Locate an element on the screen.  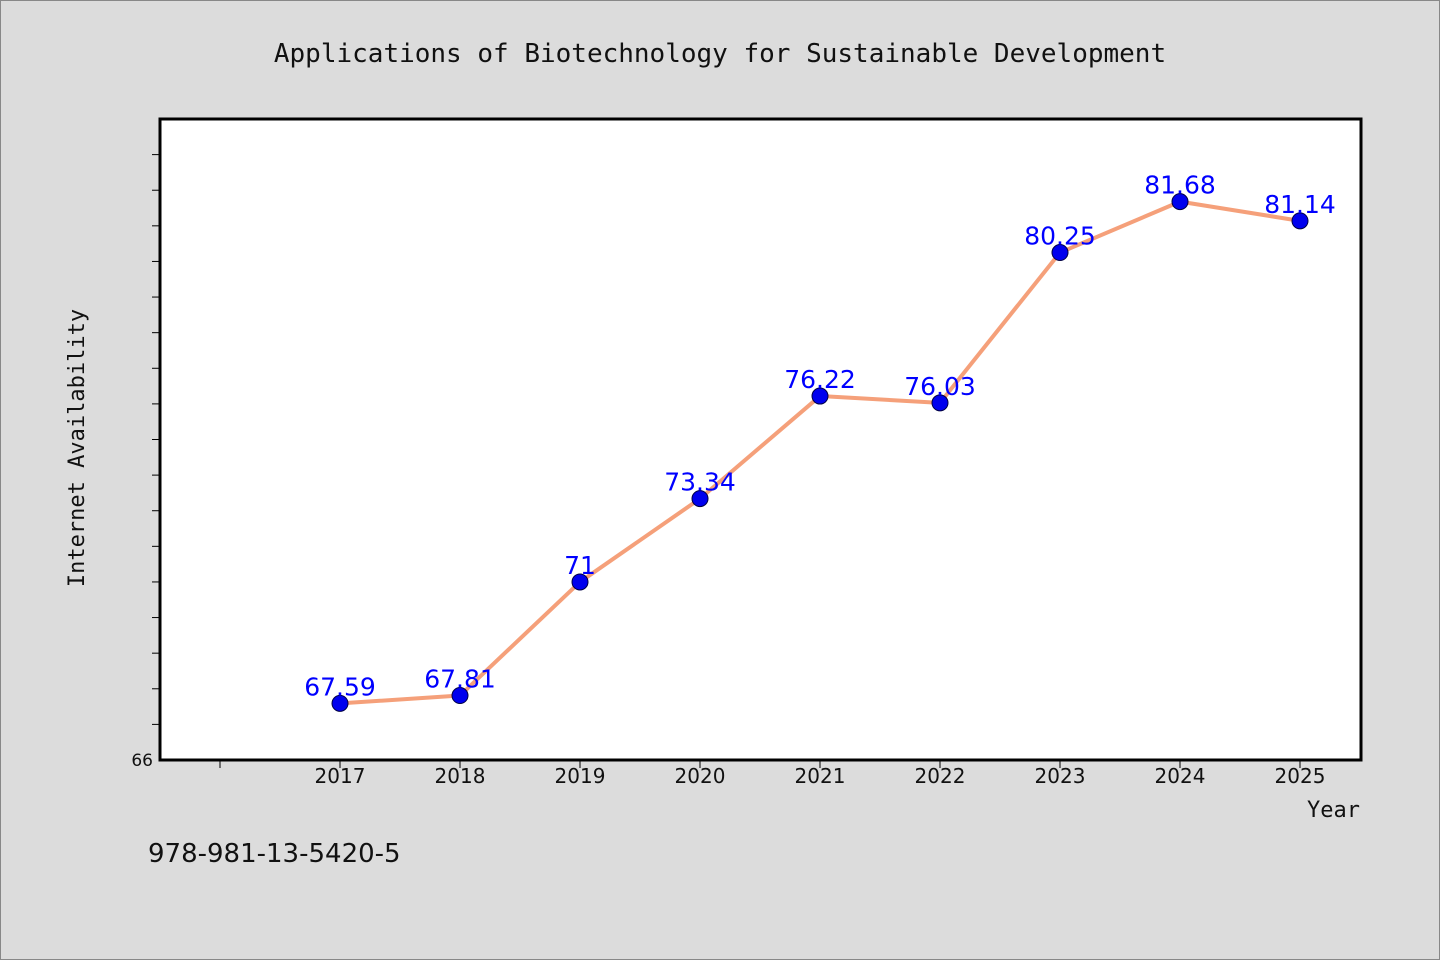
x-tick-label: 2019 is located at coordinates (580, 776).